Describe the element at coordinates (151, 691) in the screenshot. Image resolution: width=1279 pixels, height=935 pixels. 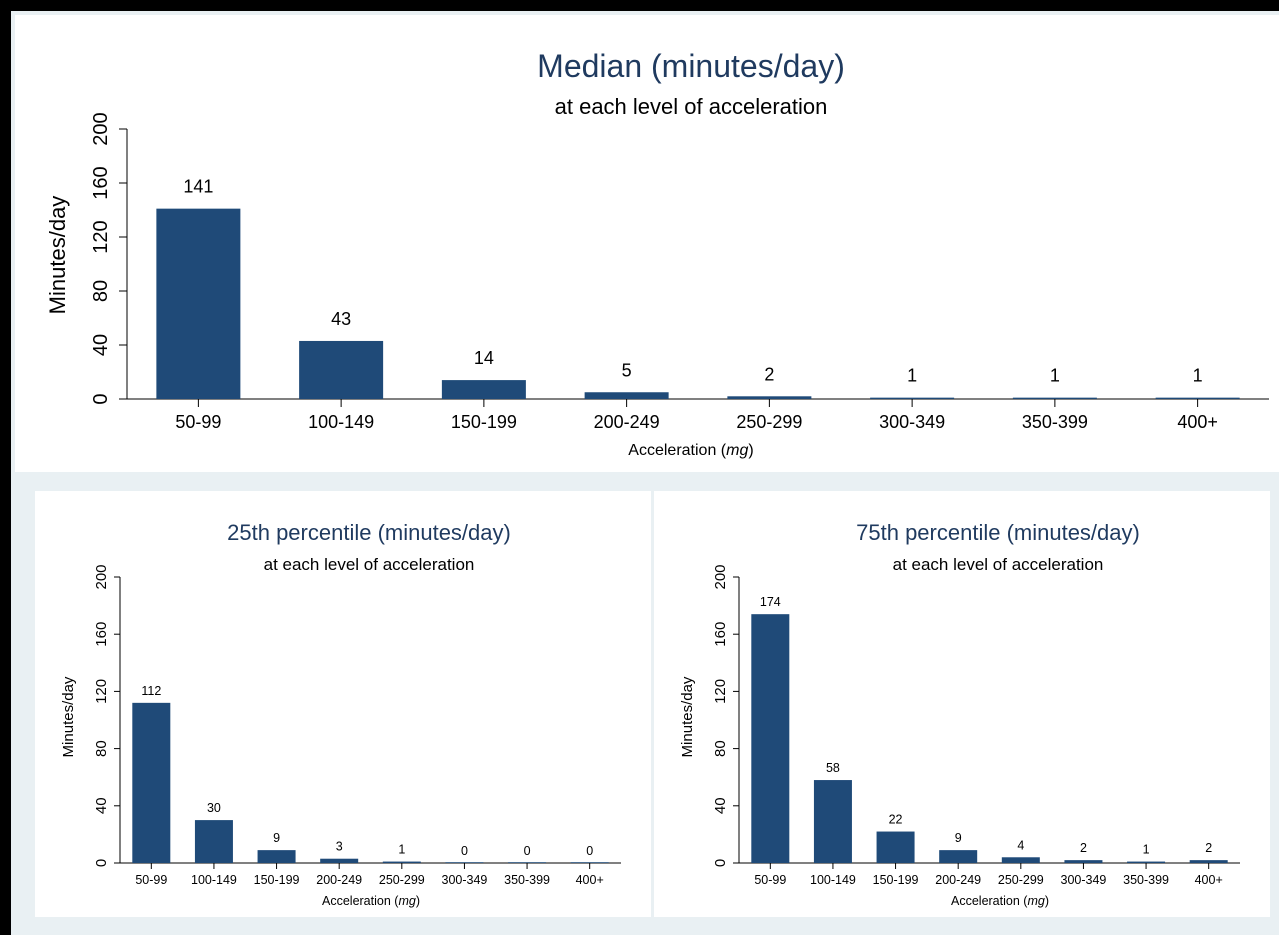
I see `bar-value-label: 112` at that location.